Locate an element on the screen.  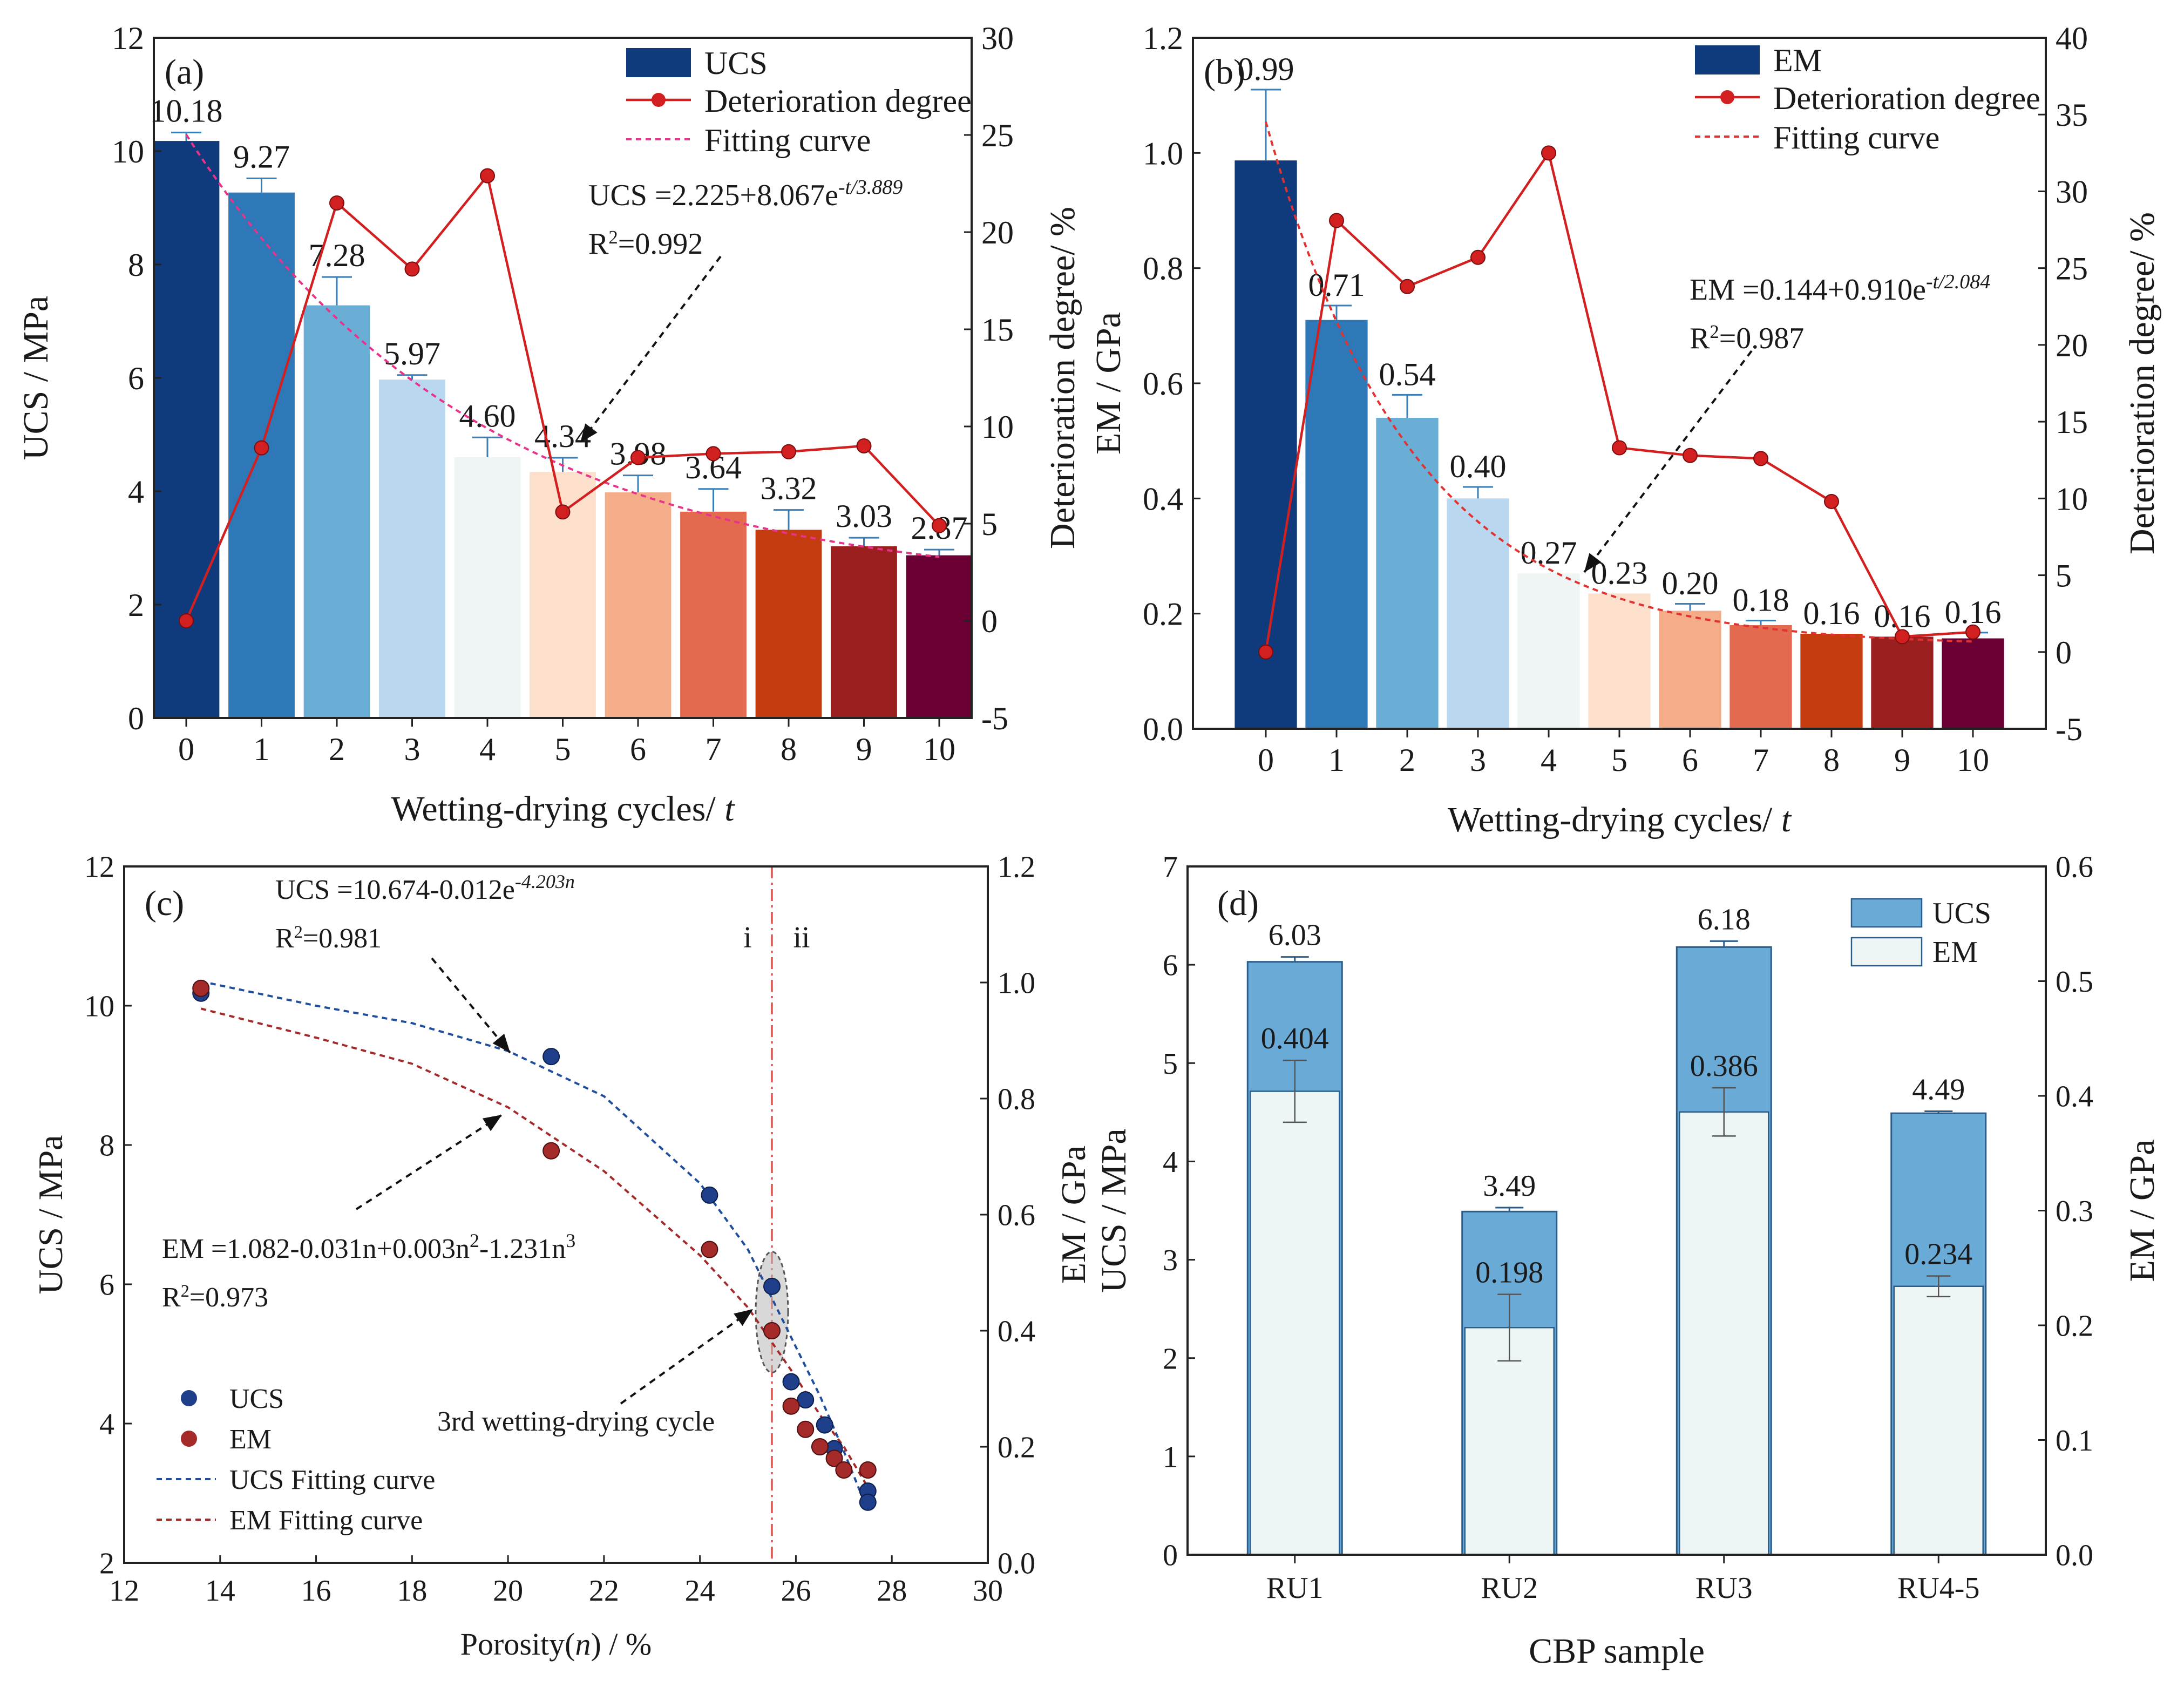
bar-value-label: 0.71 is located at coordinates (1337, 285).